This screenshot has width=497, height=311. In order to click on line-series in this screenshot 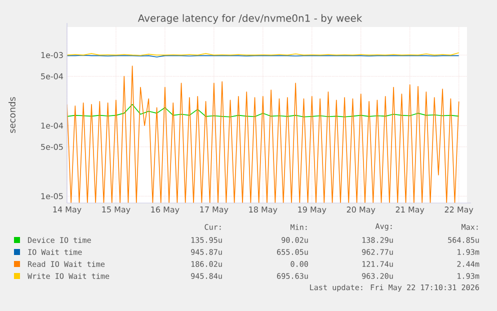, I will do `click(263, 111)`.